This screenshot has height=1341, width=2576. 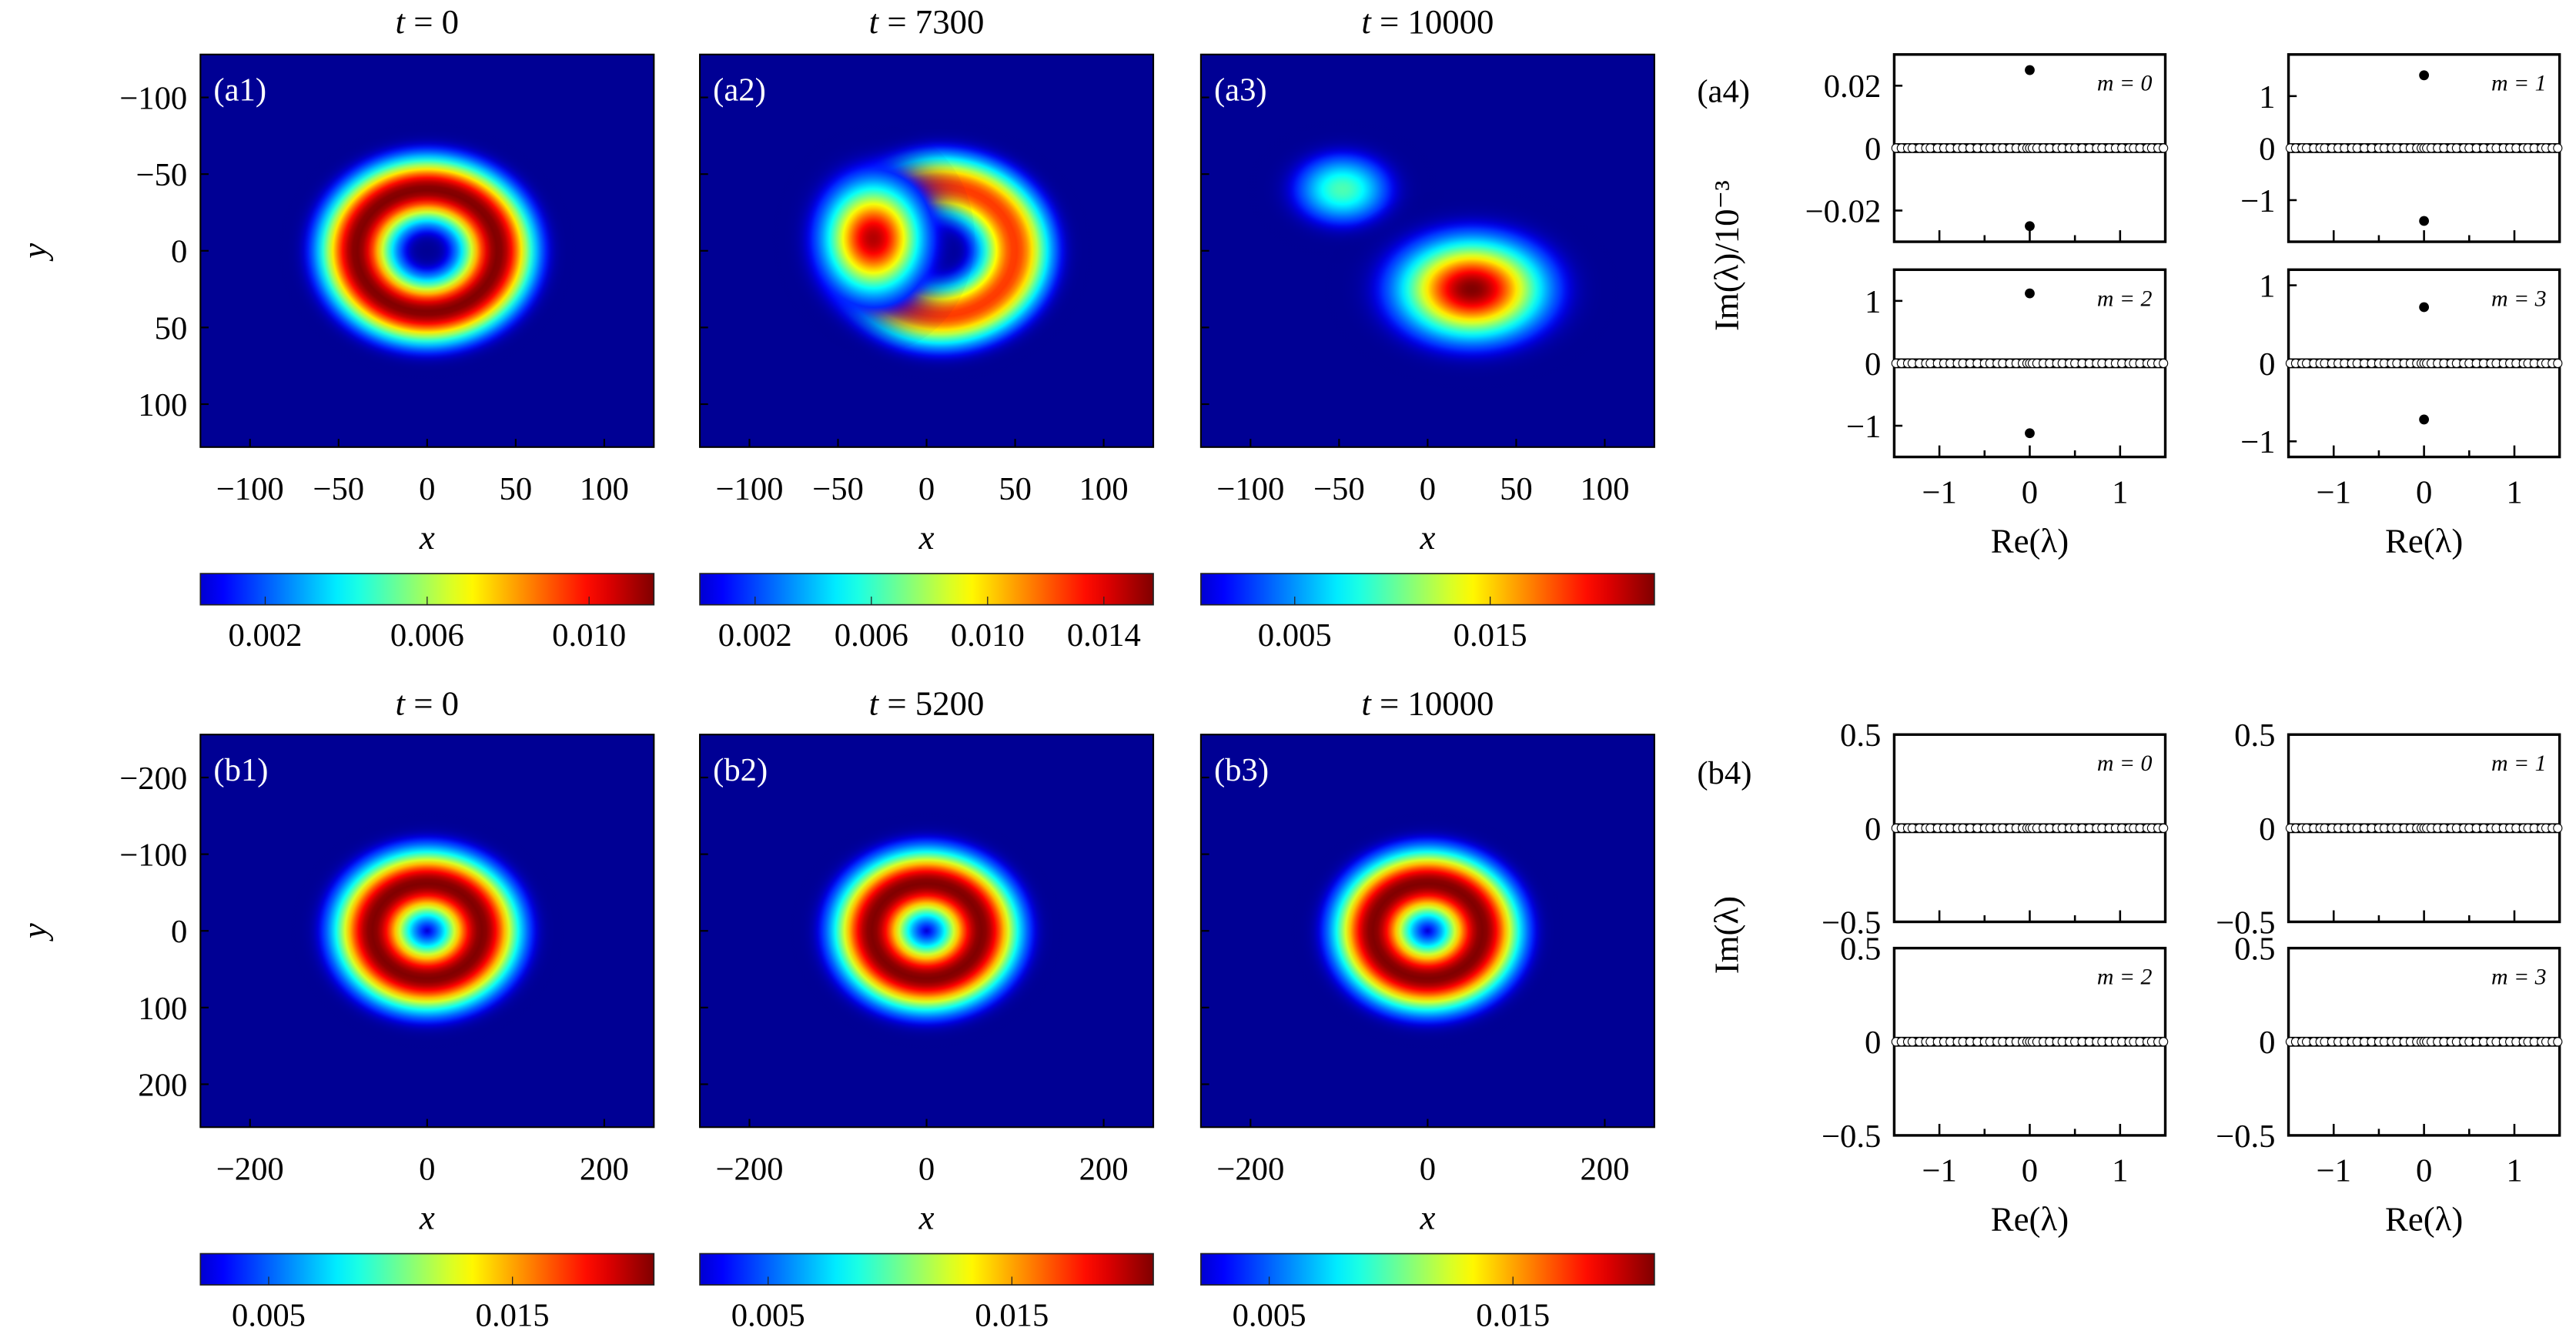 I want to click on colorbar-tick-label: 0.002, so click(x=755, y=635).